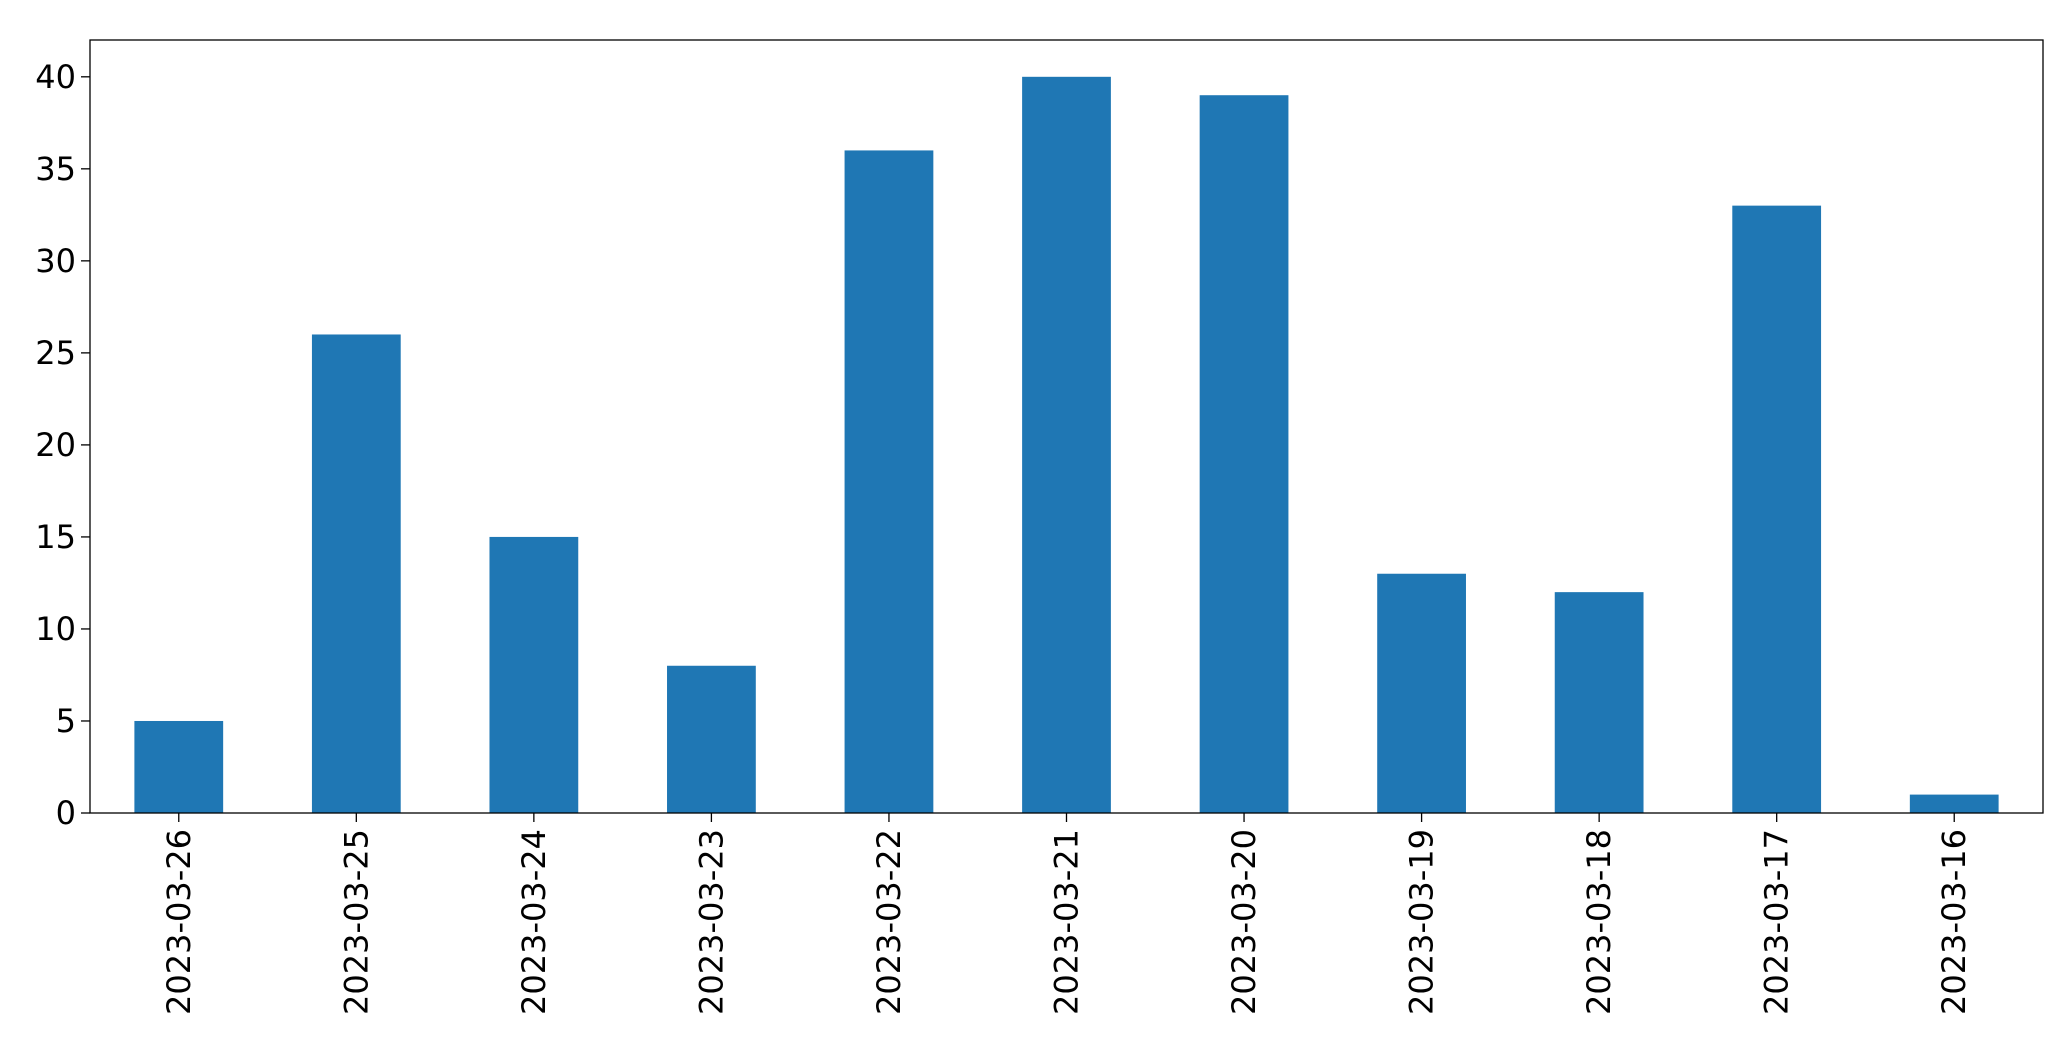 The image size is (2071, 1061). Describe the element at coordinates (66, 813) in the screenshot. I see `y-tick-label: 0` at that location.